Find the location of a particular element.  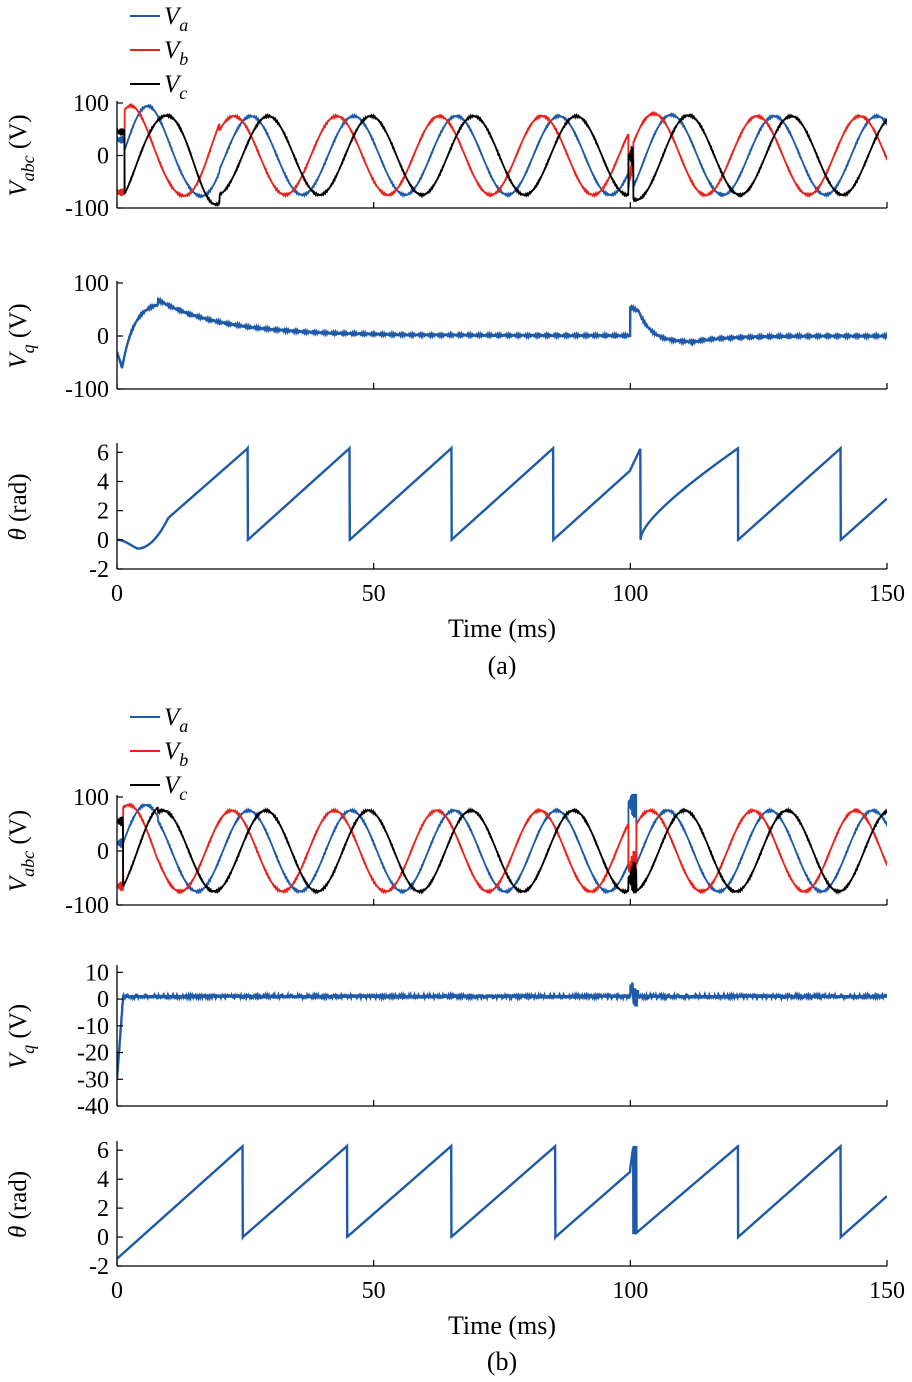

caption-b: (b) is located at coordinates (502, 1361).